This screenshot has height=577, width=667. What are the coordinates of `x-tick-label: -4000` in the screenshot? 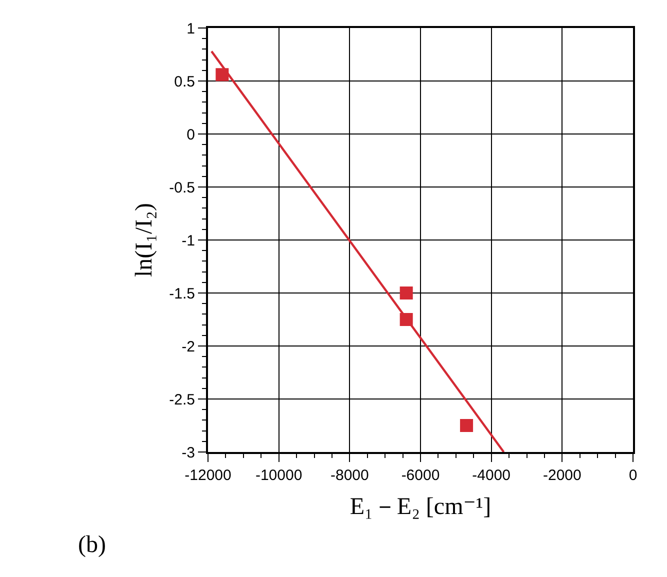 It's located at (491, 475).